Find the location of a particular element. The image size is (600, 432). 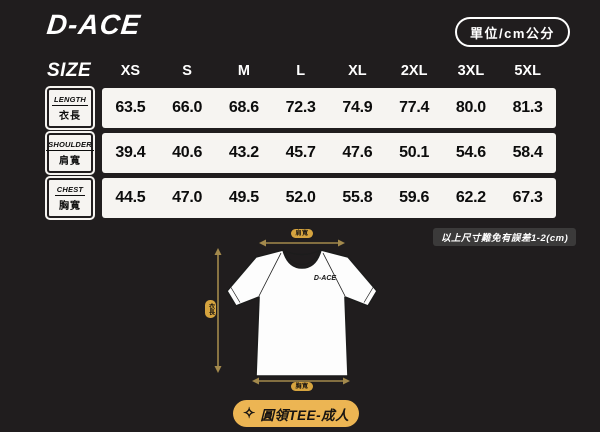

column-headers: XS S M L XL 2XL 3XL 5XL is located at coordinates (329, 71).